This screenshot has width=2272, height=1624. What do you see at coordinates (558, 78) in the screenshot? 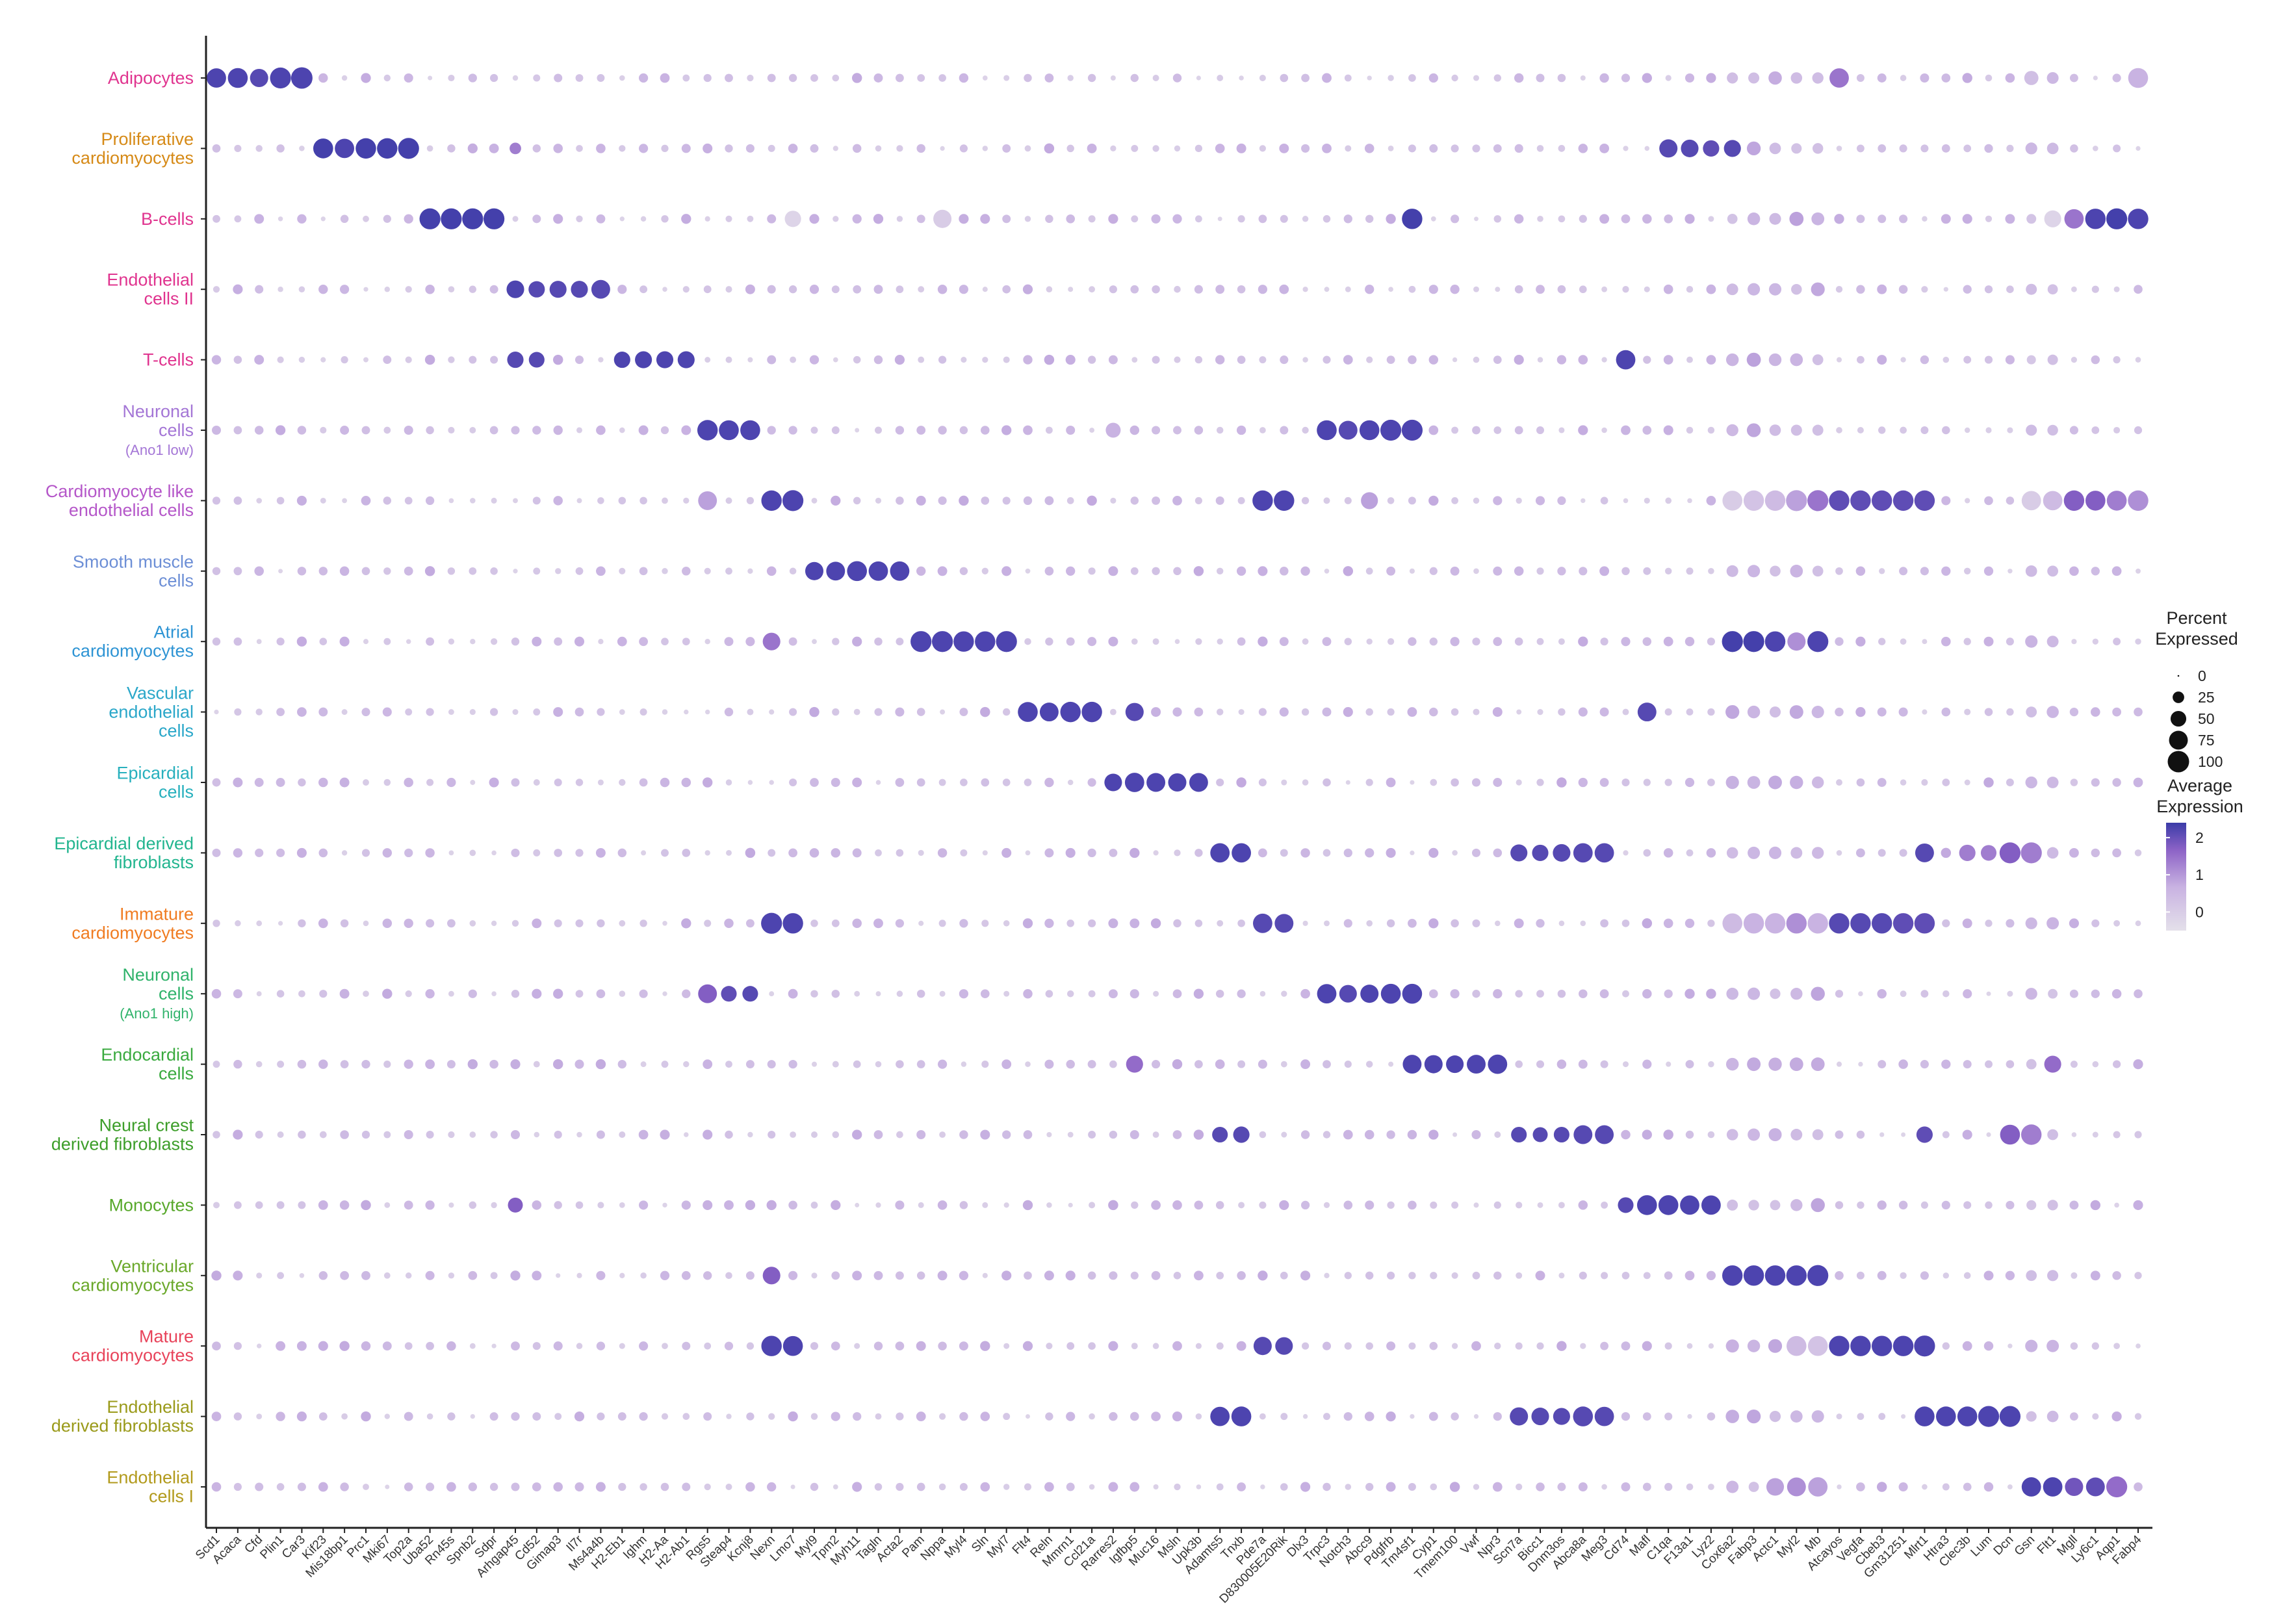
I see `dot-Gimap3-row0` at bounding box center [558, 78].